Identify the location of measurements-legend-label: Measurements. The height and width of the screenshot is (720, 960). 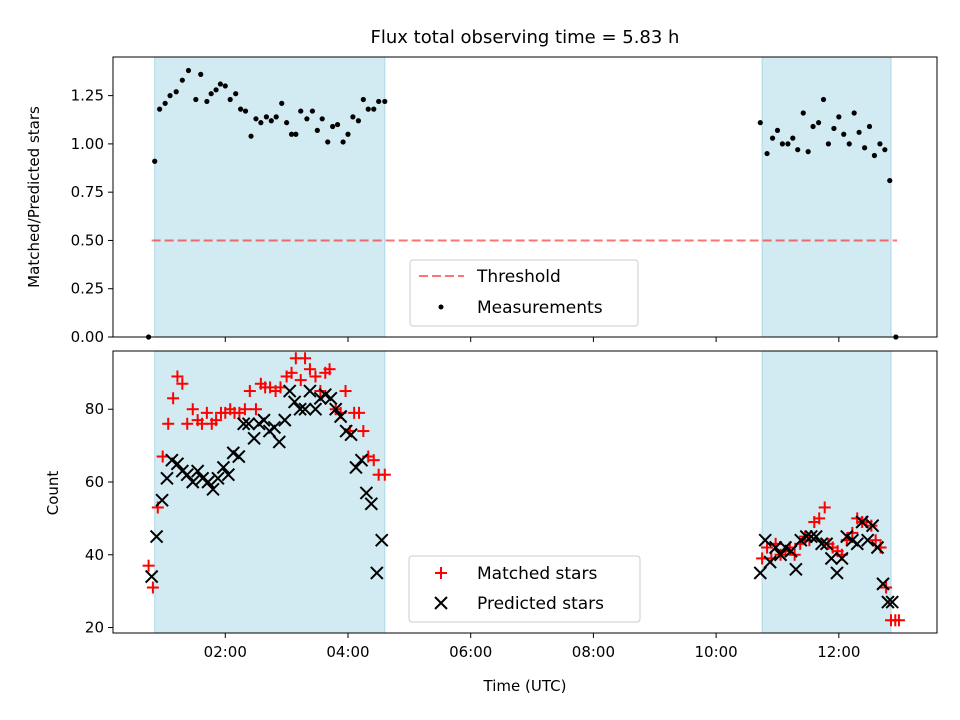
(540, 308).